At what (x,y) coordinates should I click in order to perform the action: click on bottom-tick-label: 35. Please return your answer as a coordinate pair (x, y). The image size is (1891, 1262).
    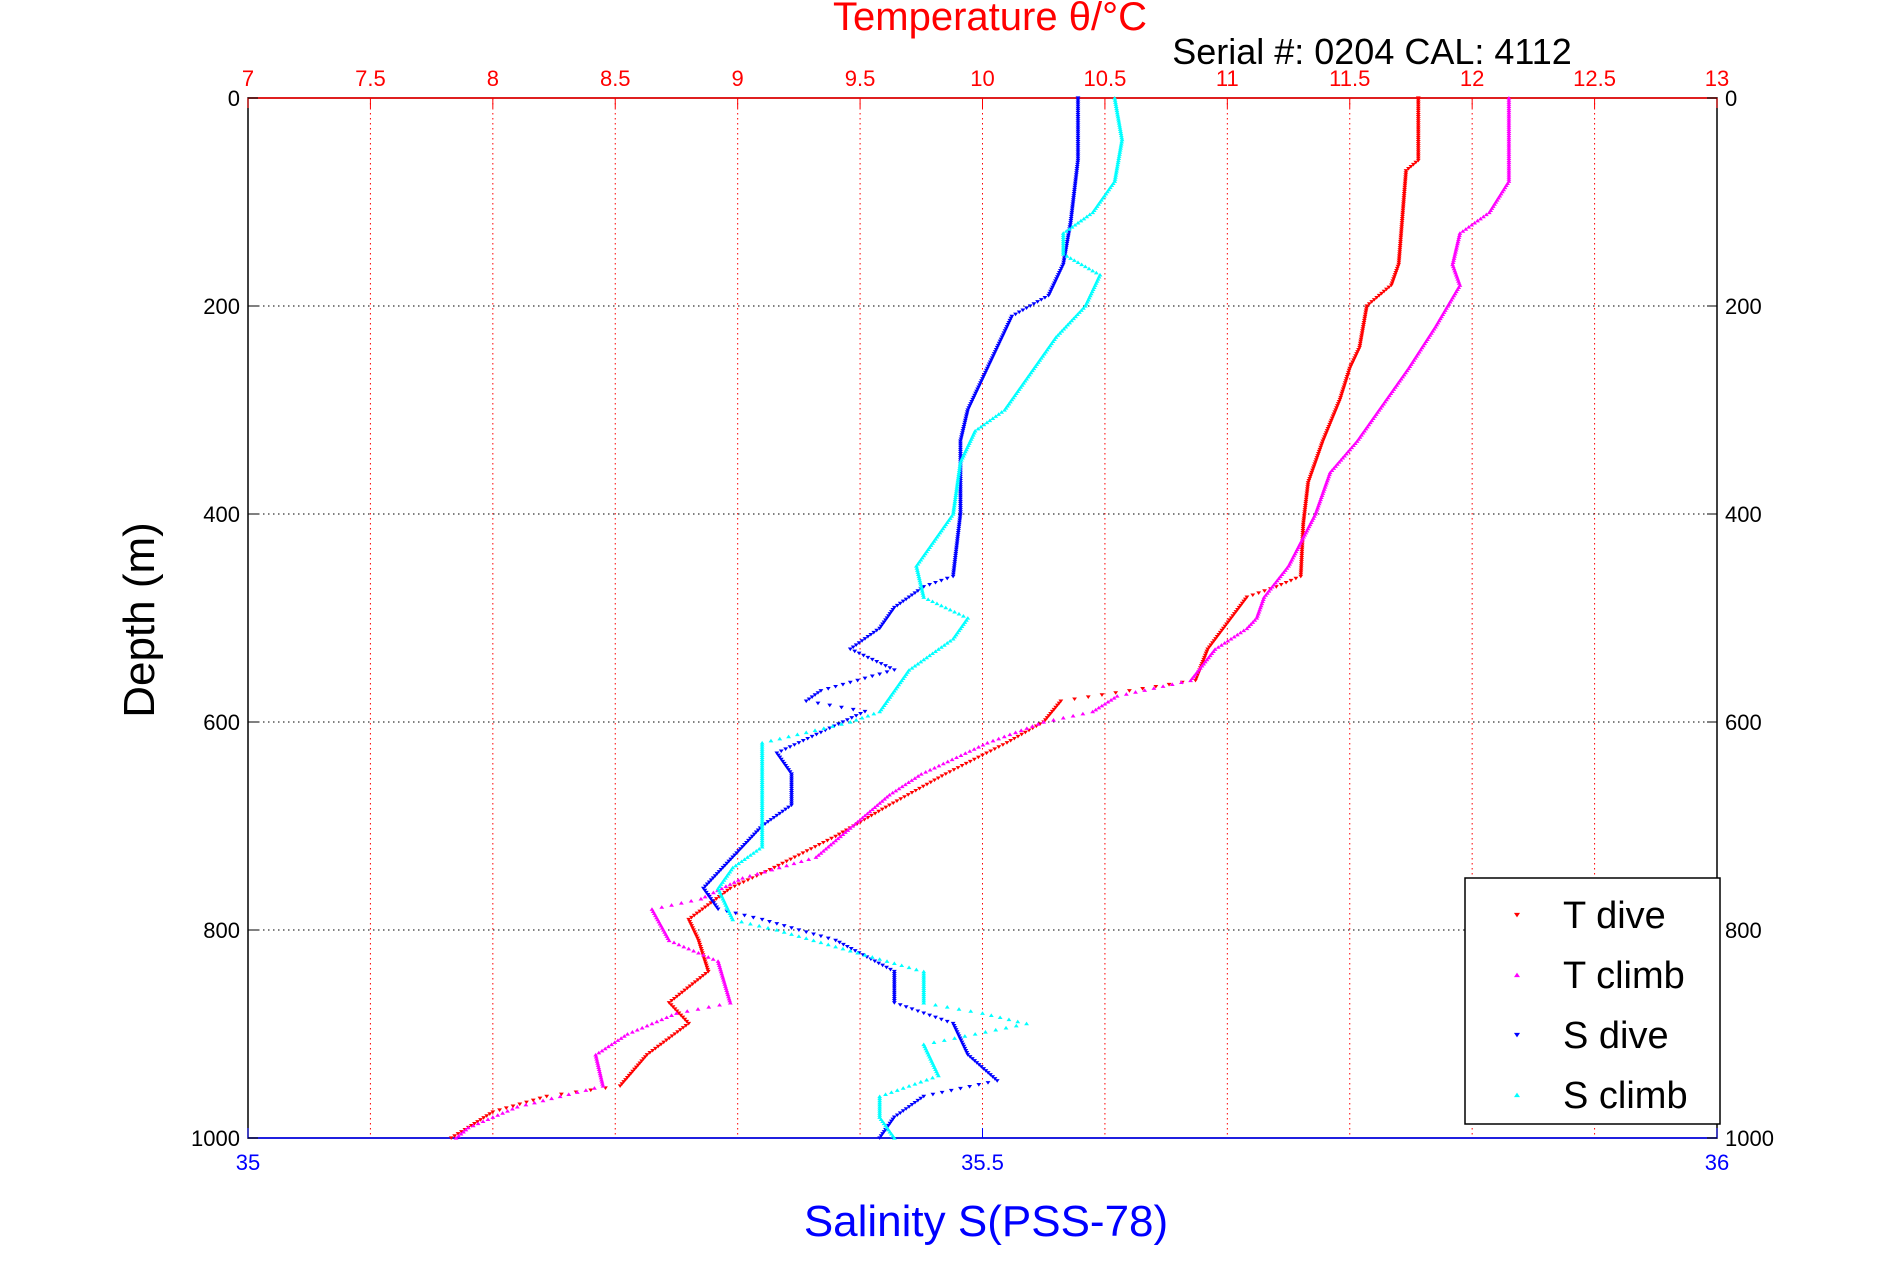
    Looking at the image, I should click on (248, 1162).